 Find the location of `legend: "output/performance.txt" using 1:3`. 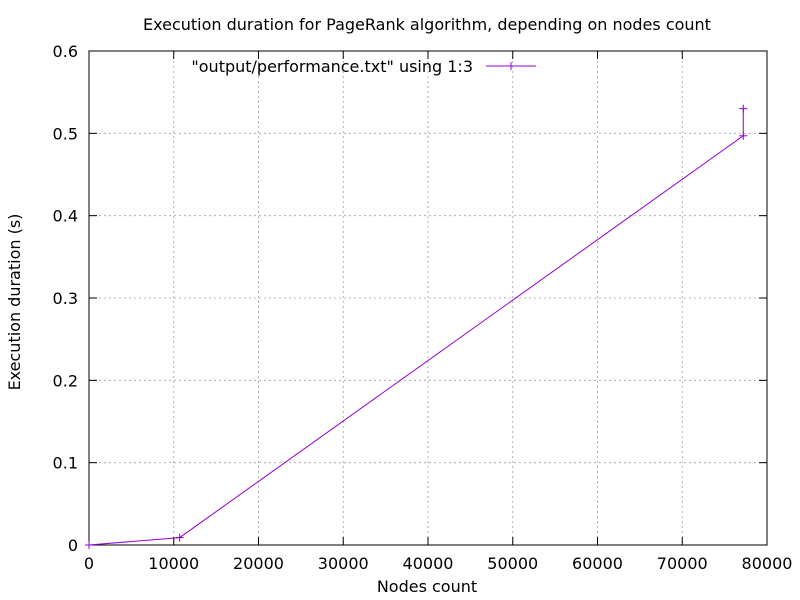

legend: "output/performance.txt" using 1:3 is located at coordinates (363, 66).